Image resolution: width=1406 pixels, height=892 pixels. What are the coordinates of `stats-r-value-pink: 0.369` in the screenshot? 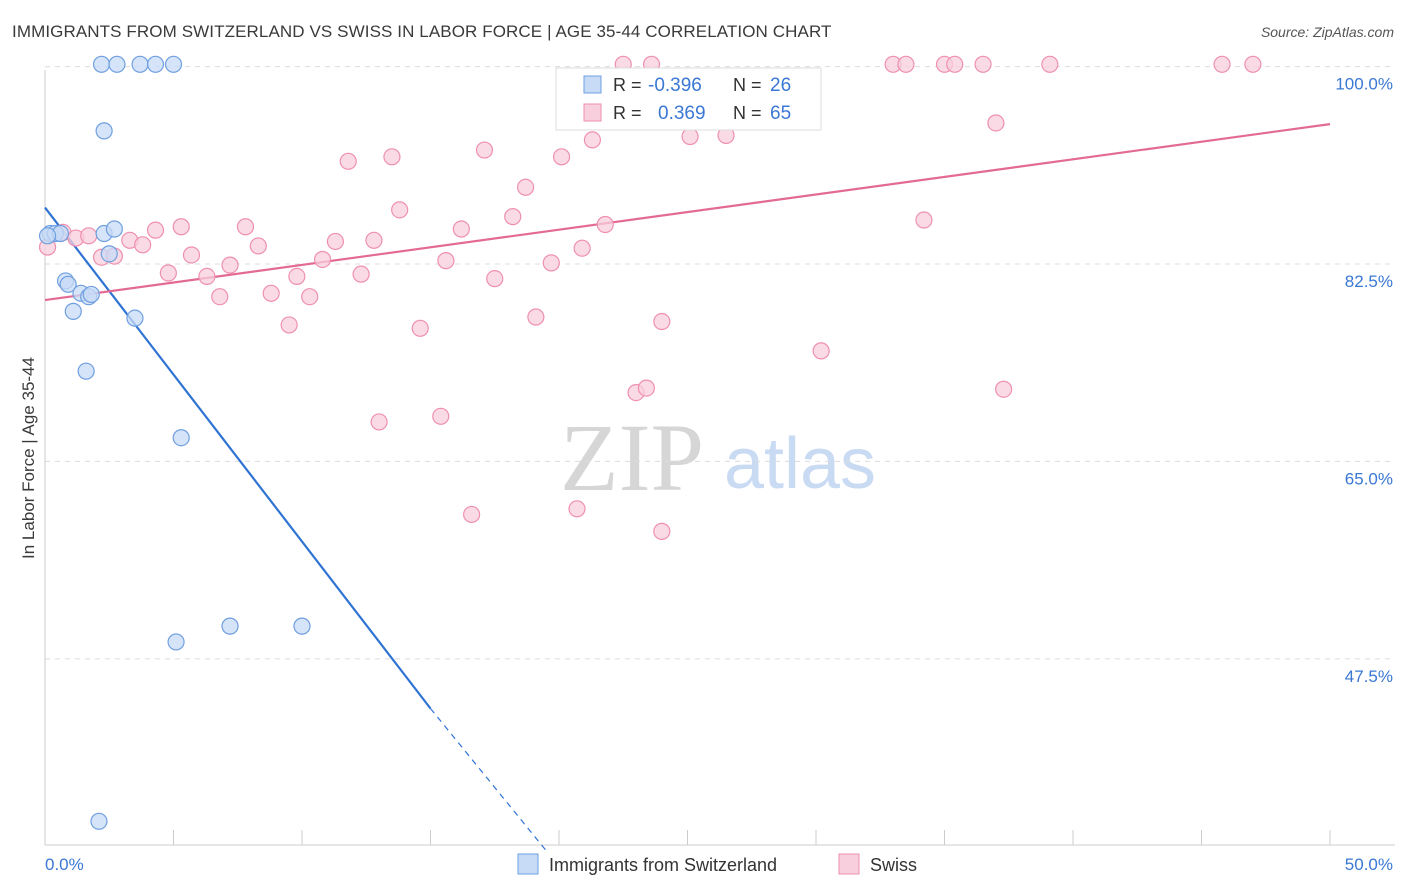 It's located at (682, 113).